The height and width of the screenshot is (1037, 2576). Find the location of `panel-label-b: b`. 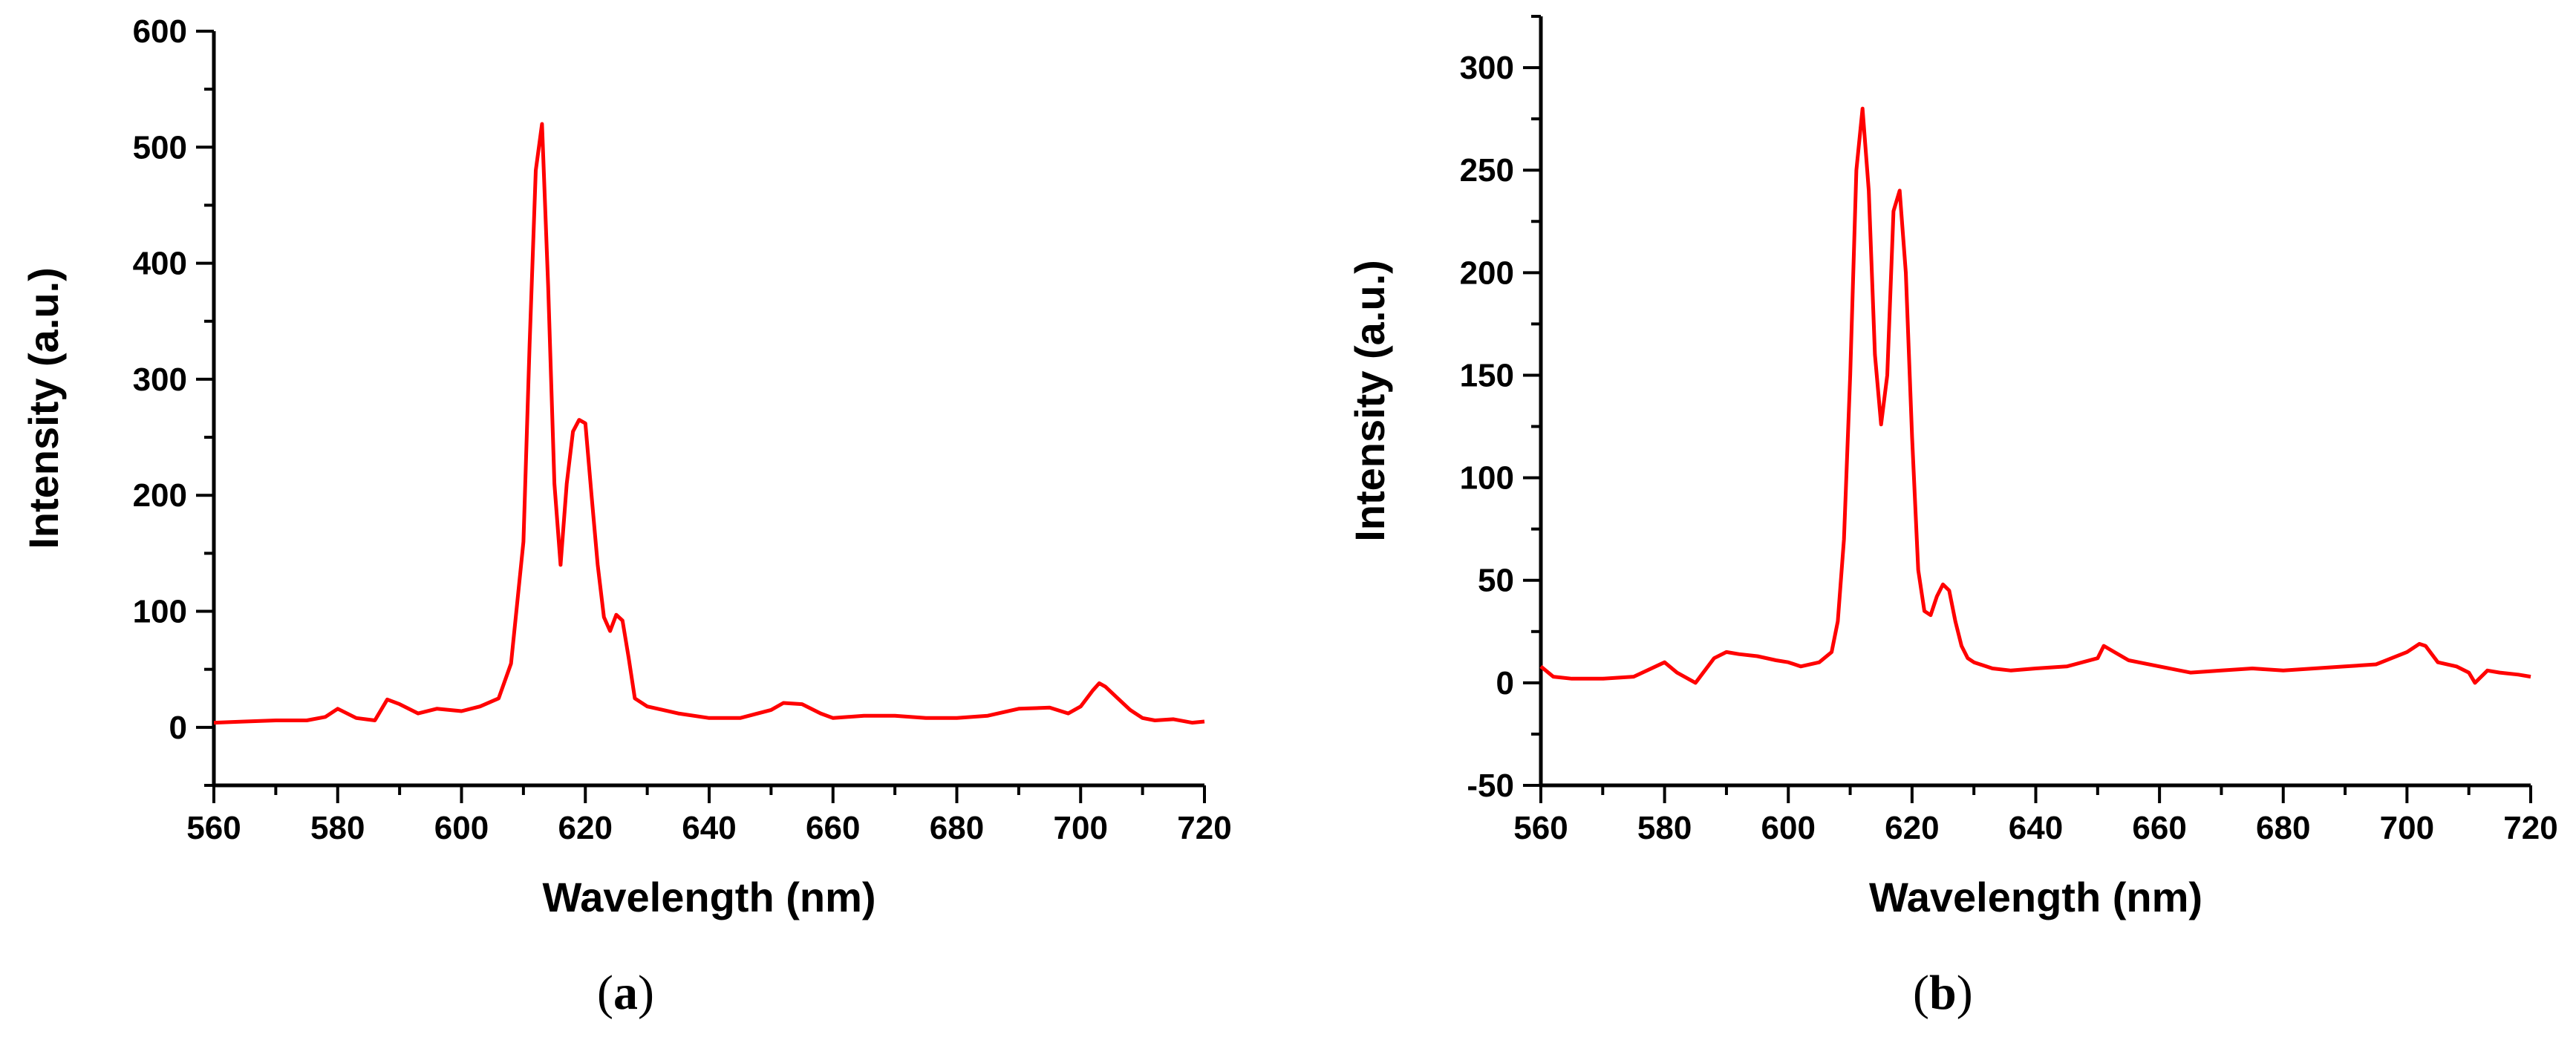

panel-label-b: b is located at coordinates (1942, 993).